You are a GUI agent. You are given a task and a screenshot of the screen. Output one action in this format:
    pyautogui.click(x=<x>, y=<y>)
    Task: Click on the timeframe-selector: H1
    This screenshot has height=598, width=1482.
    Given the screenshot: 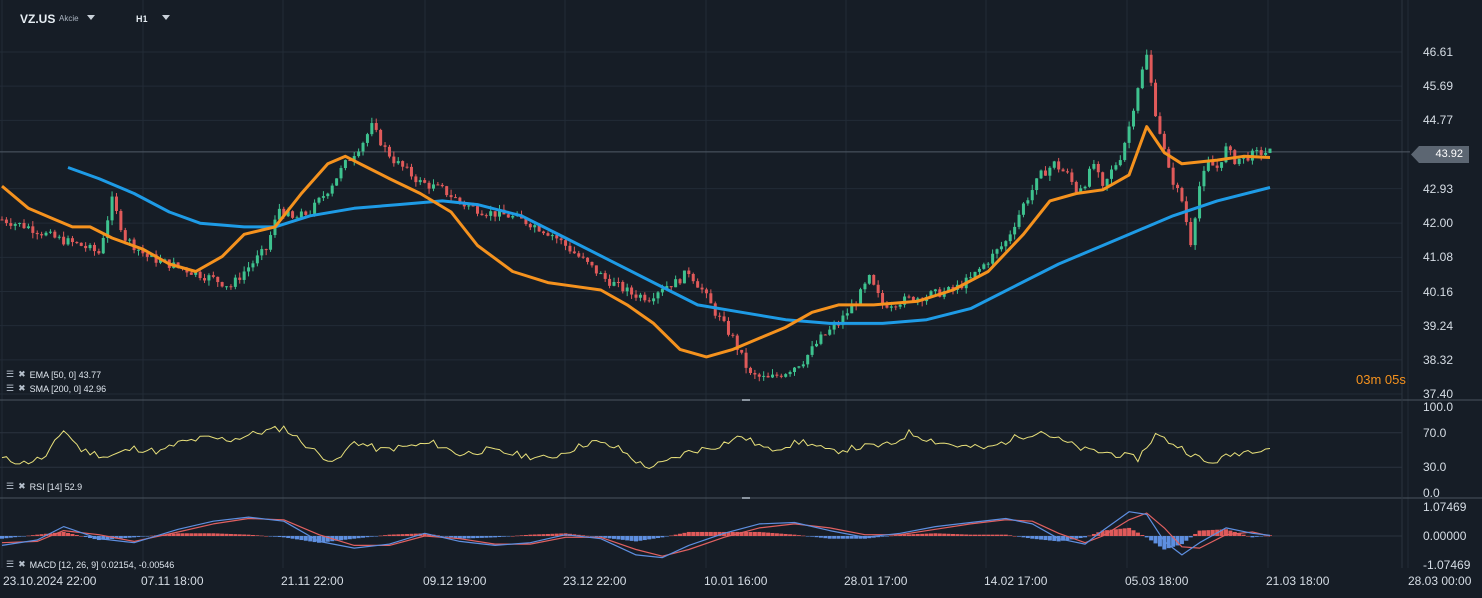 What is the action you would take?
    pyautogui.click(x=142, y=19)
    